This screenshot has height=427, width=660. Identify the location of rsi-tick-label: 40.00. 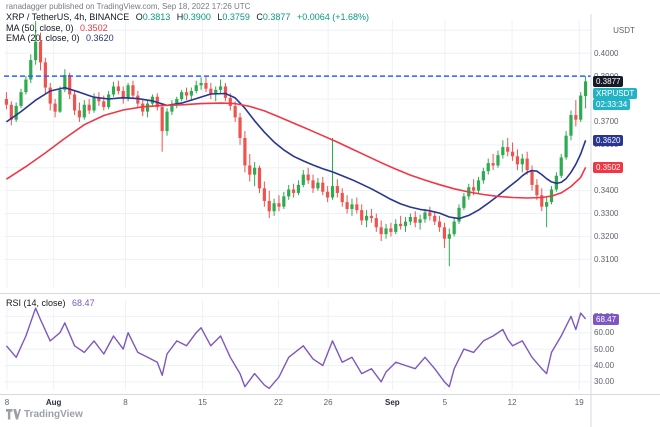
(604, 365).